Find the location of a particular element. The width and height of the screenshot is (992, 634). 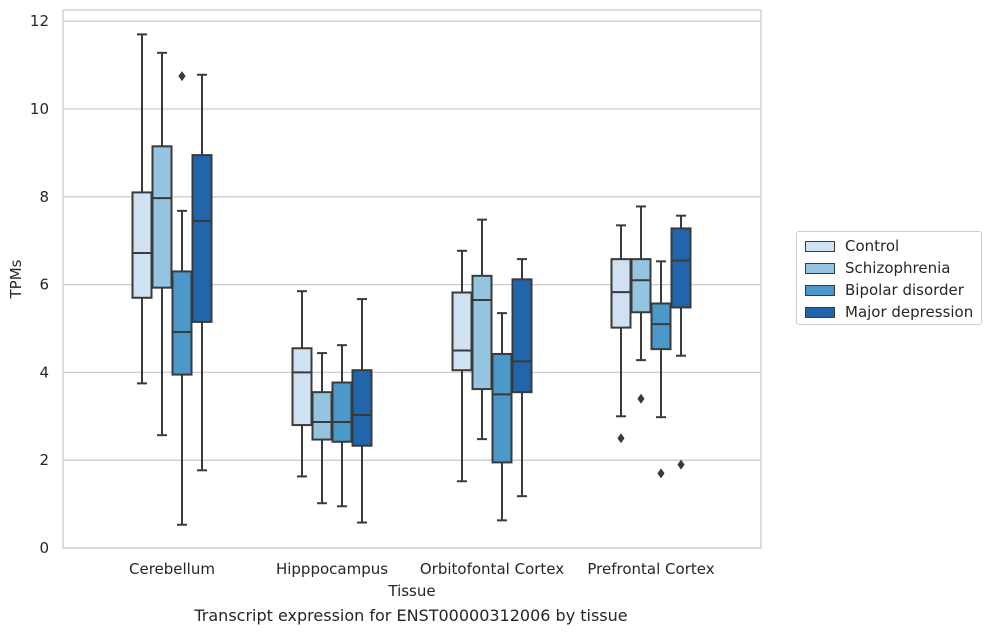

box-bipolar-disorder-hipppocampus is located at coordinates (342, 426).